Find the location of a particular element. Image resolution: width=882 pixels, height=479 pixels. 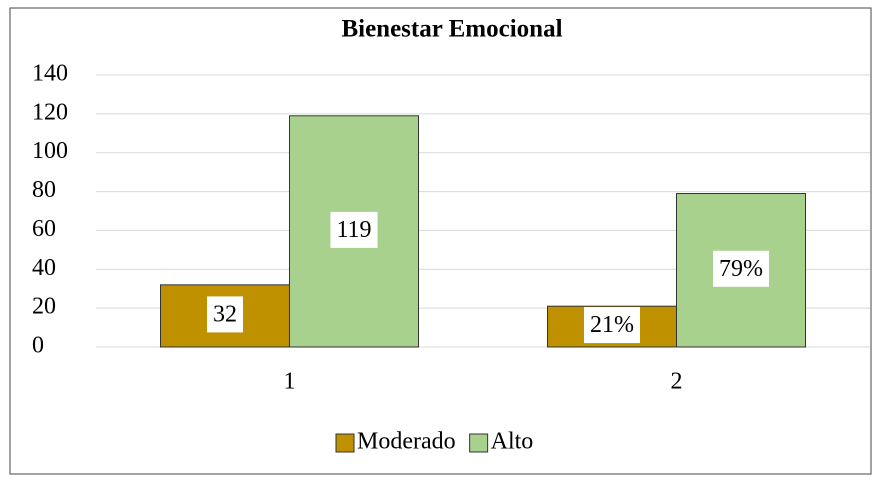

chart-title: Bienestar Emocional is located at coordinates (451, 29).